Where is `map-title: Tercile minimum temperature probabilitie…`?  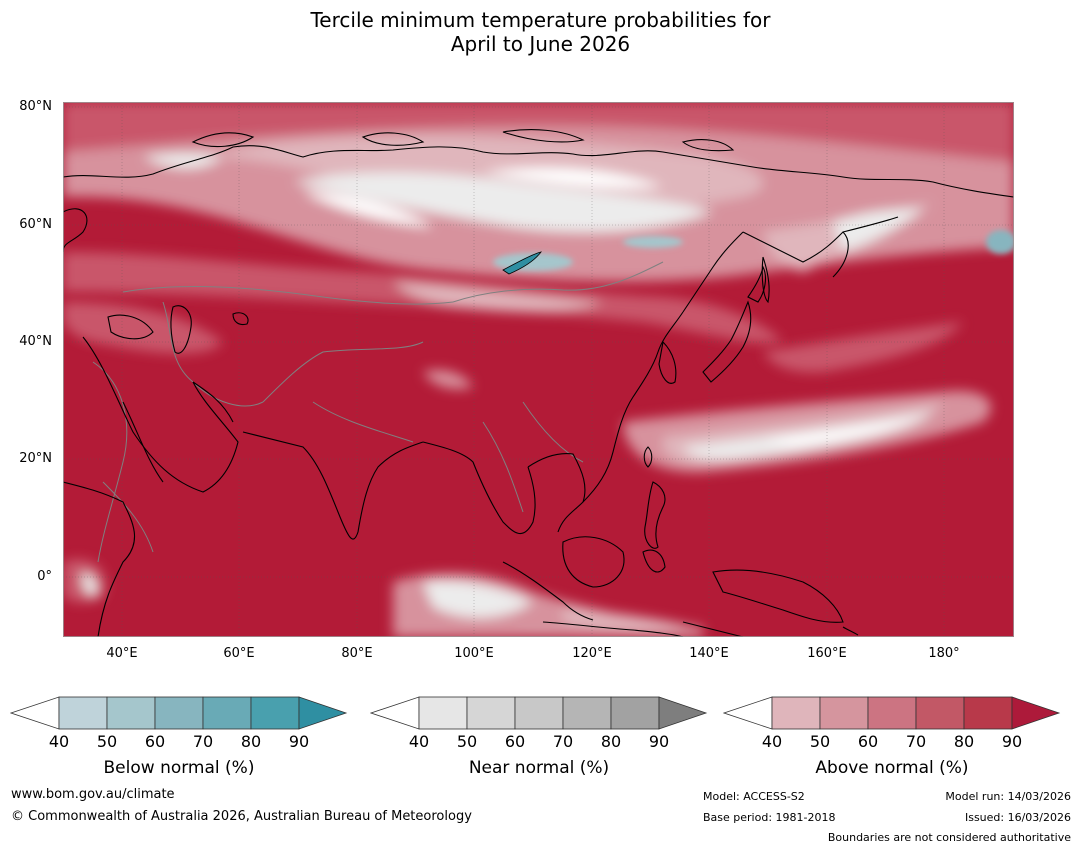 map-title: Tercile minimum temperature probabilitie… is located at coordinates (540, 32).